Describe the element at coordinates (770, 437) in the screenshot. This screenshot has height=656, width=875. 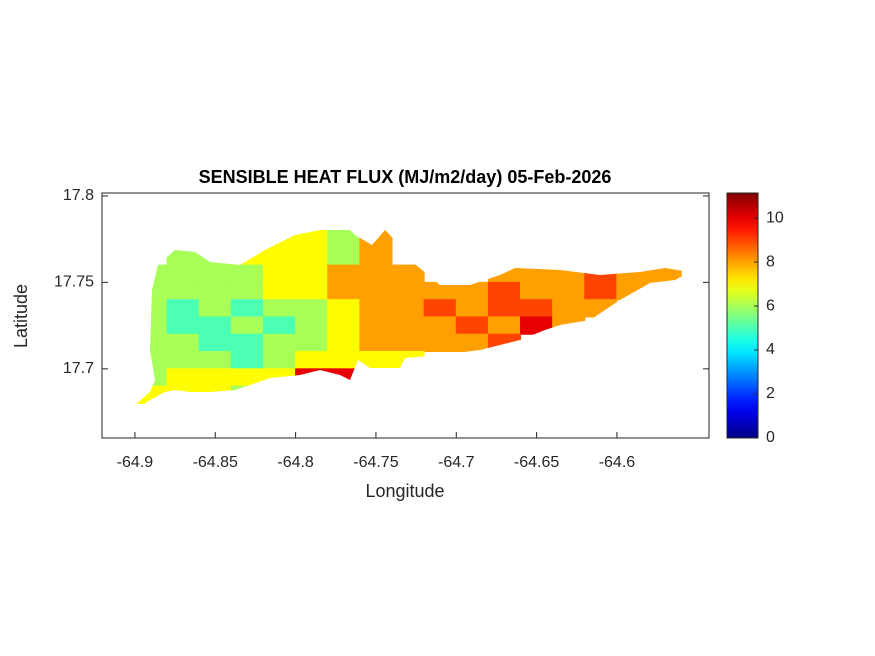
I see `colorbar-tick-label: 0` at that location.